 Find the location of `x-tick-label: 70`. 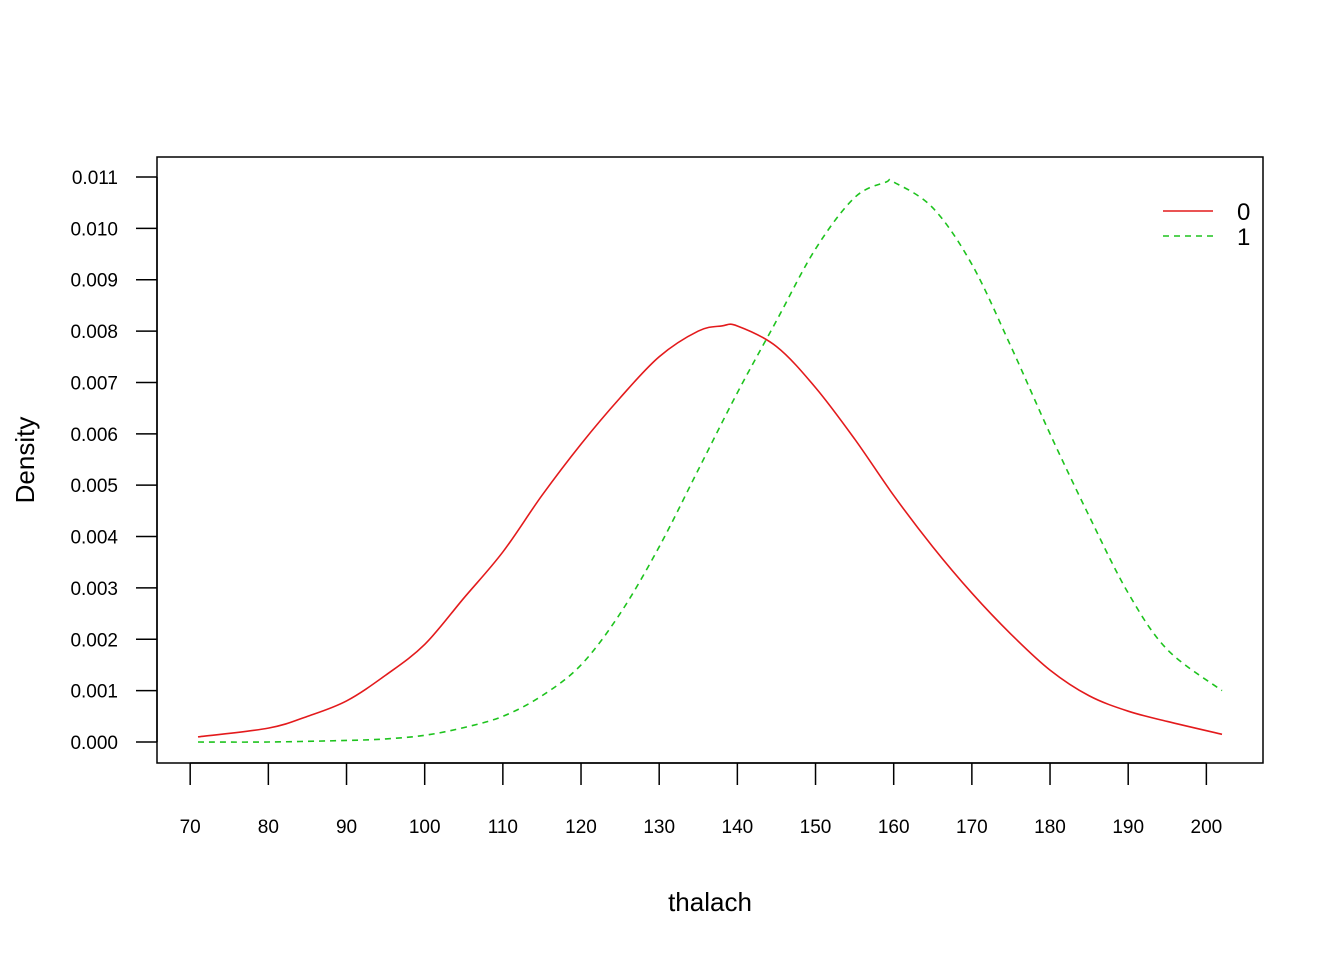

x-tick-label: 70 is located at coordinates (190, 827).